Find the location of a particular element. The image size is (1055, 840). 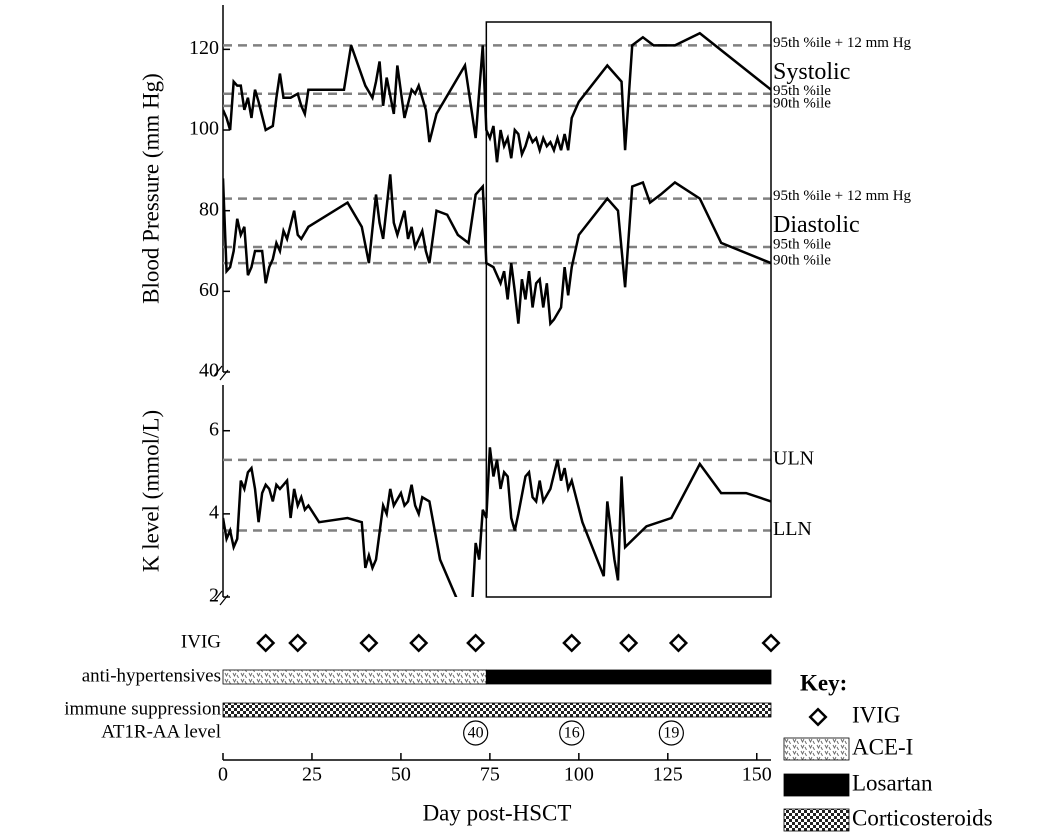

y-tick-label: 120 is located at coordinates (204, 48).